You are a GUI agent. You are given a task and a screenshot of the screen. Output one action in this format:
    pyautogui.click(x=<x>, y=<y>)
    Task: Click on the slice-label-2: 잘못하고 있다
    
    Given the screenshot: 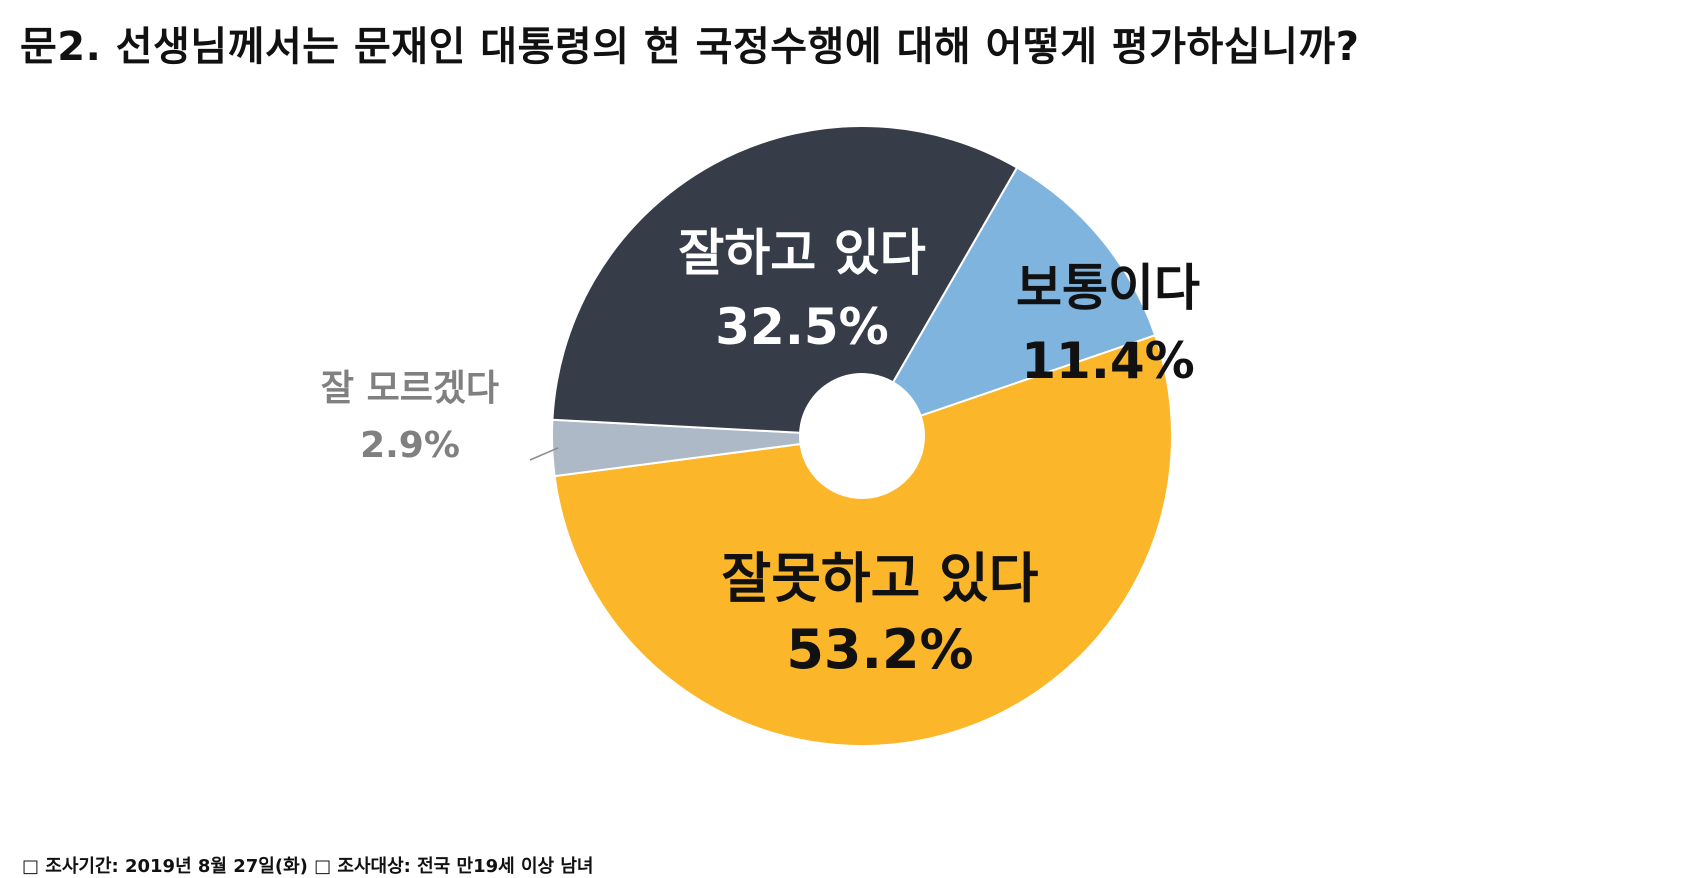 What is the action you would take?
    pyautogui.click(x=880, y=578)
    